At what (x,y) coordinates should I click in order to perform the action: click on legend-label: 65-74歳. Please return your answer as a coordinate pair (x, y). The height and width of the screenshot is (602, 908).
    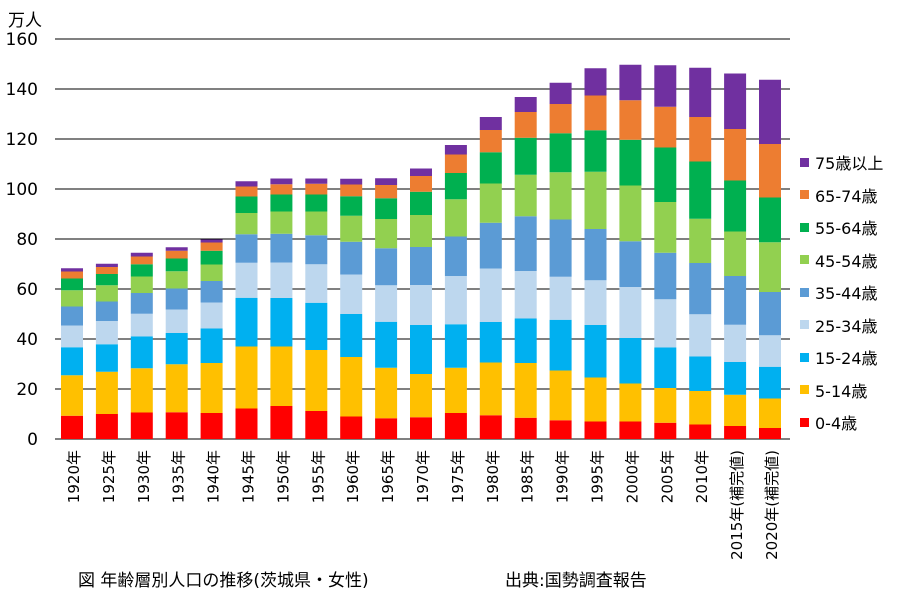
    Looking at the image, I should click on (846, 196).